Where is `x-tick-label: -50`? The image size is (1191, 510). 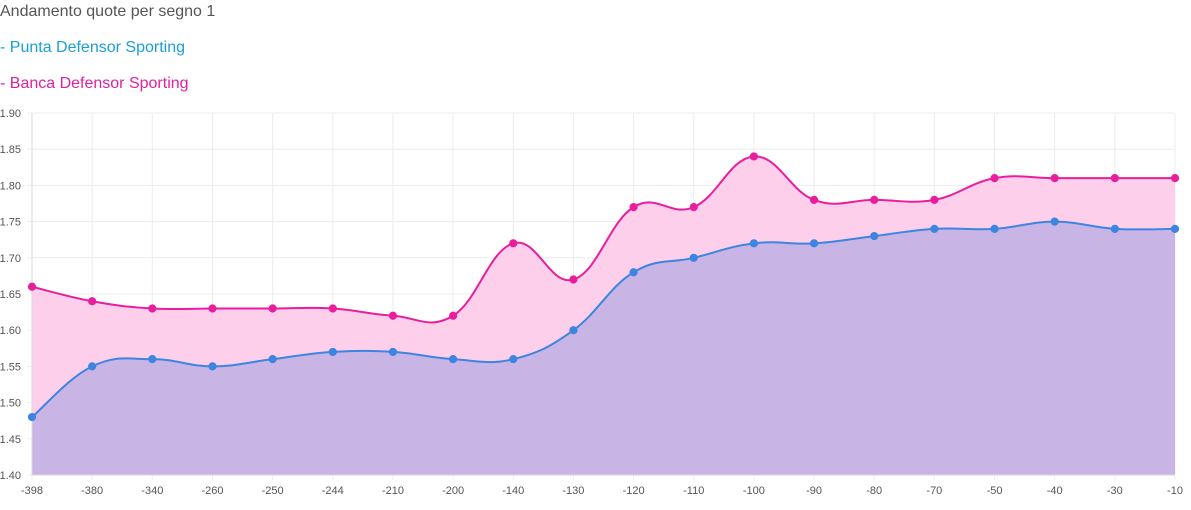
x-tick-label: -50 is located at coordinates (995, 491).